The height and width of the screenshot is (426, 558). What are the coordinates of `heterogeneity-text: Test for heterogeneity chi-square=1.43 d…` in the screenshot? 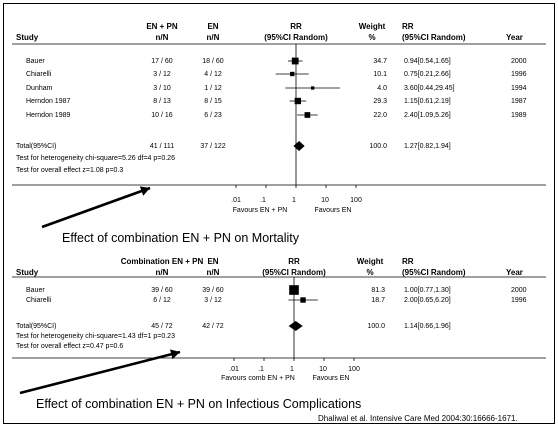 It's located at (95, 336).